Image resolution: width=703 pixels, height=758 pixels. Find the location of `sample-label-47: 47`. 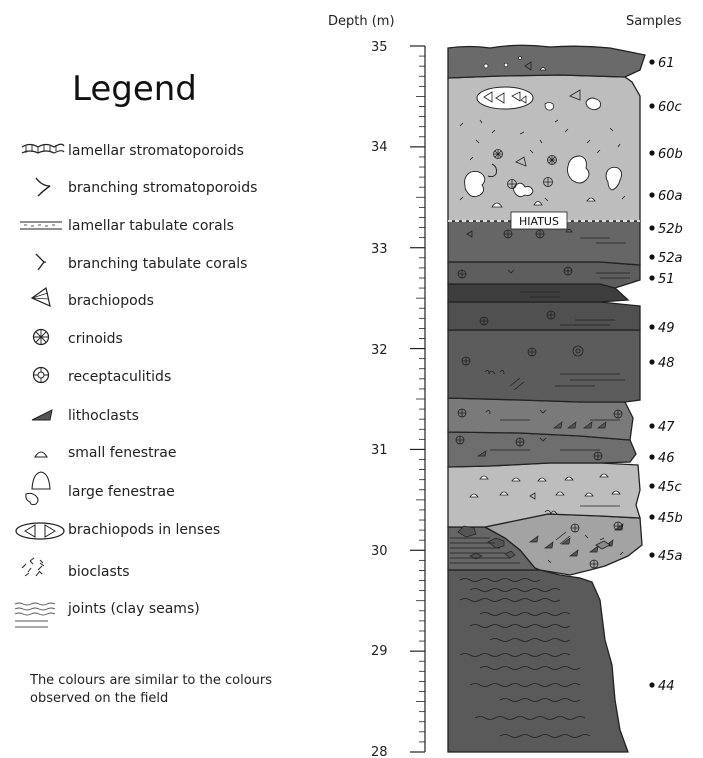

sample-label-47: 47 is located at coordinates (666, 427).